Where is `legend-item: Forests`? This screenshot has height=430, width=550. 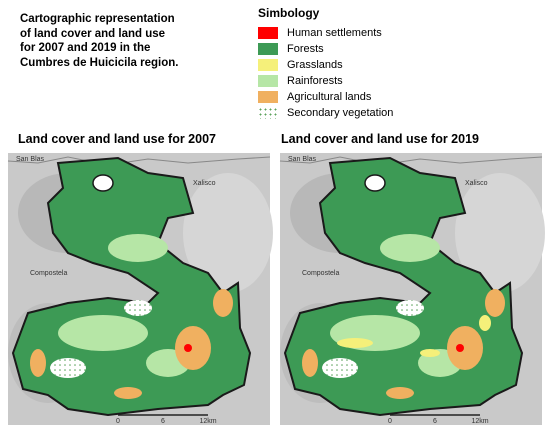
legend-item: Forests is located at coordinates (291, 49).